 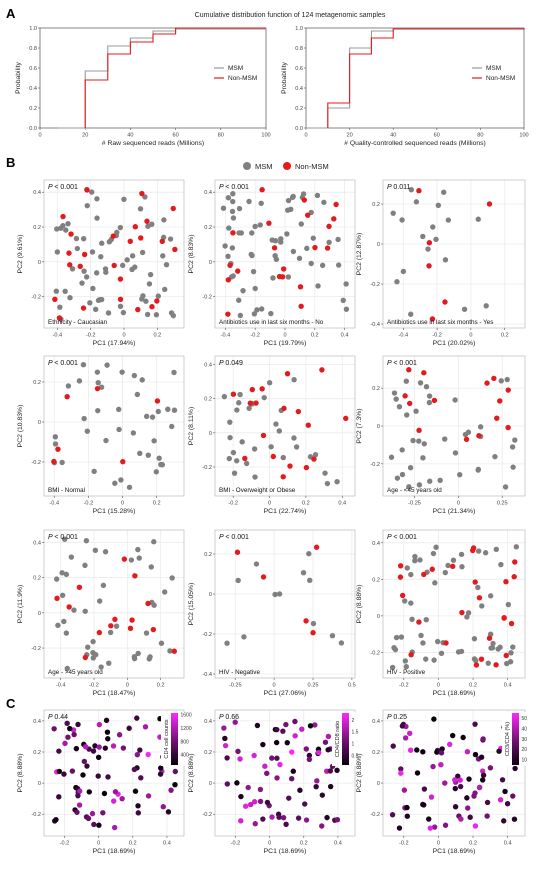 What do you see at coordinates (359, 773) in the screenshot?
I see `y-axis-label: PC2 (8.88%)` at bounding box center [359, 773].